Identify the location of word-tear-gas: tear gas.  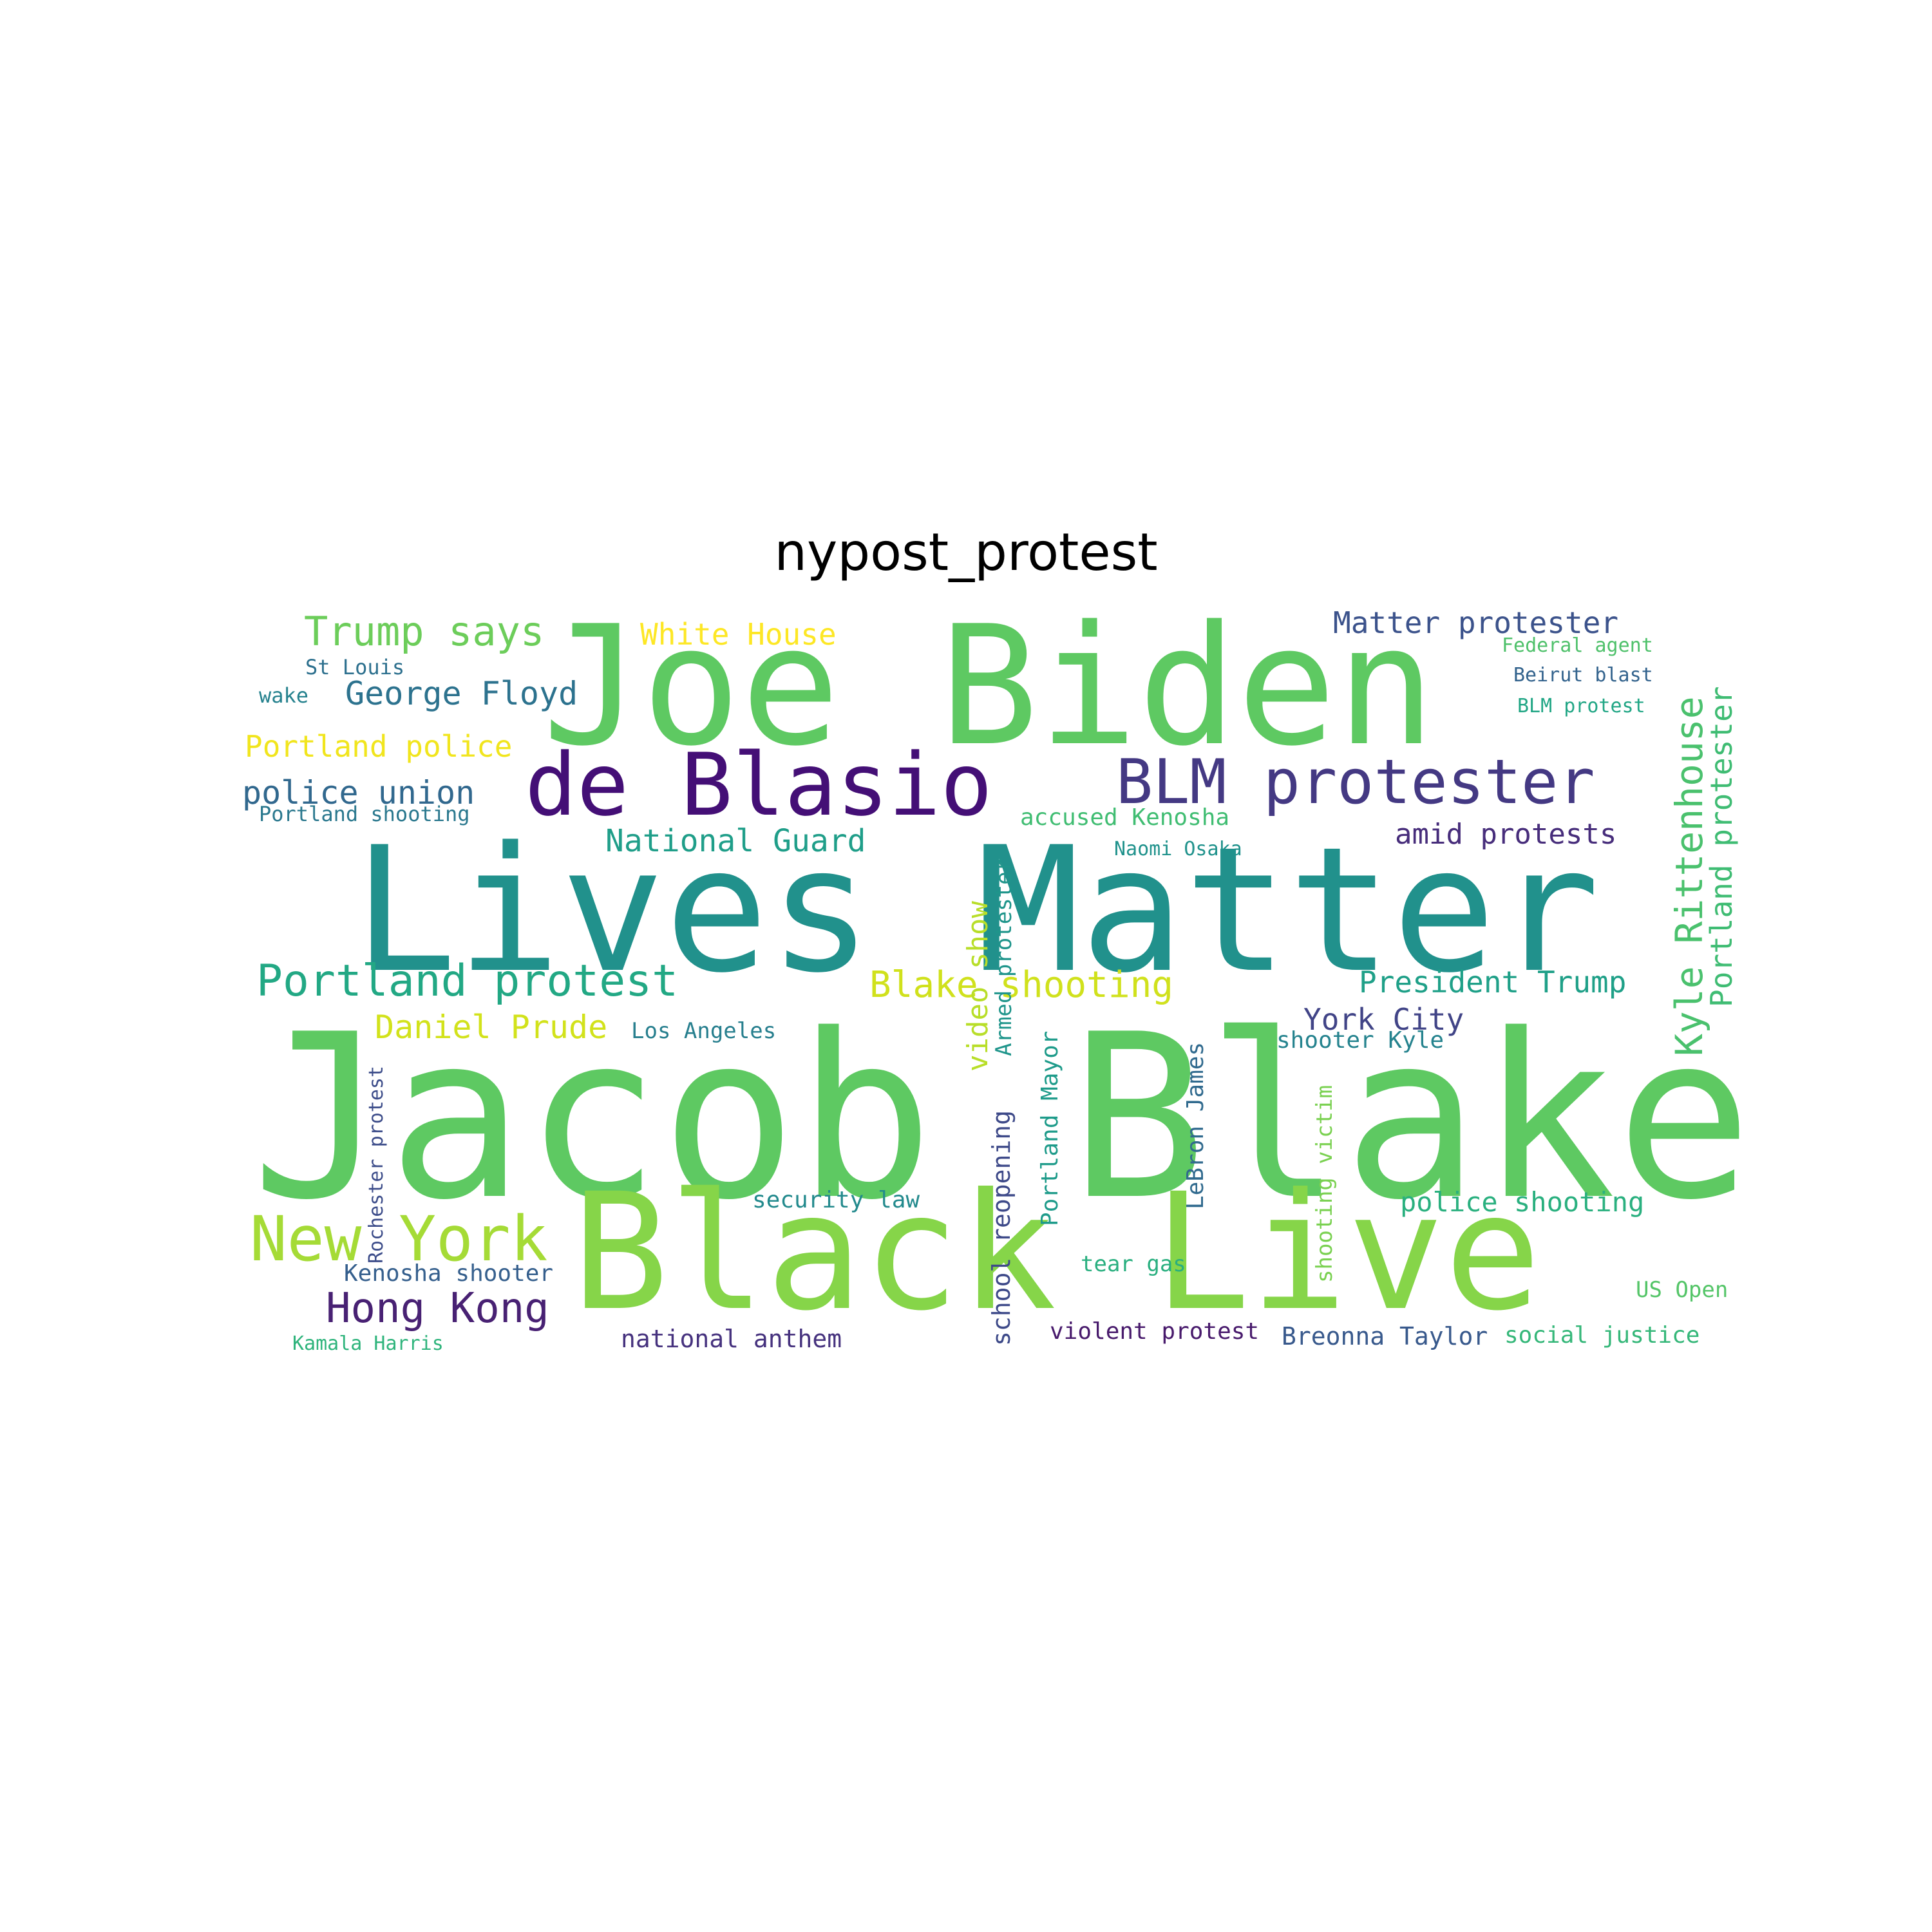
(1133, 1264).